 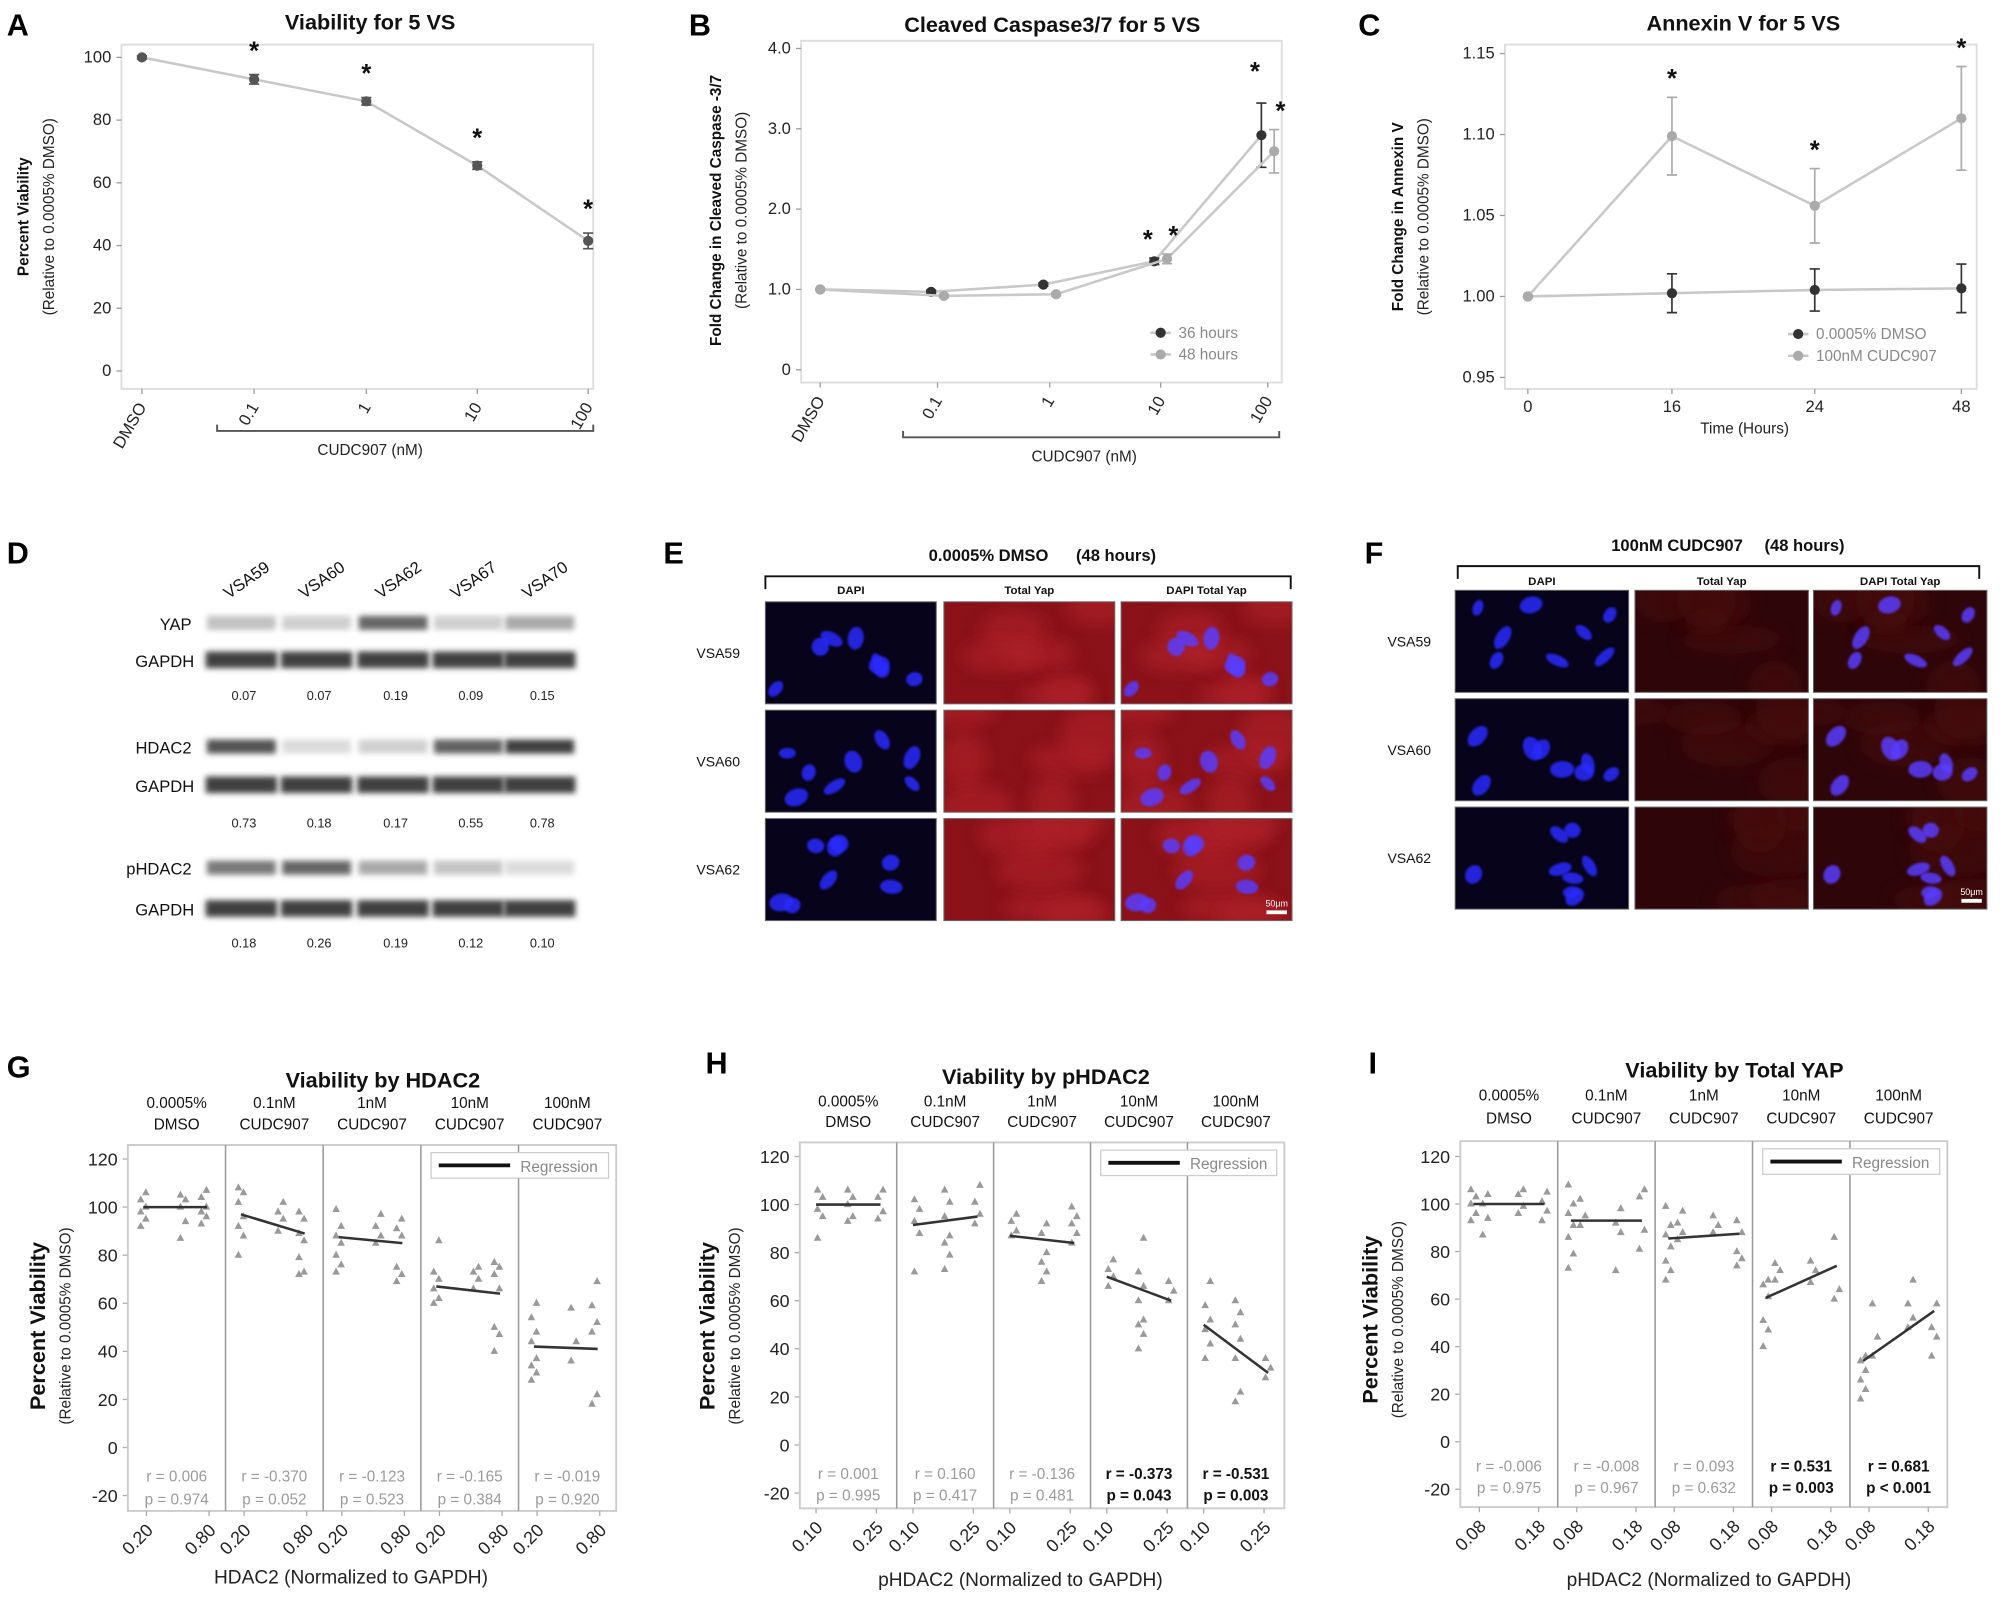 What do you see at coordinates (369, 450) in the screenshot?
I see `x-axis-label: CUDC907 (nM)` at bounding box center [369, 450].